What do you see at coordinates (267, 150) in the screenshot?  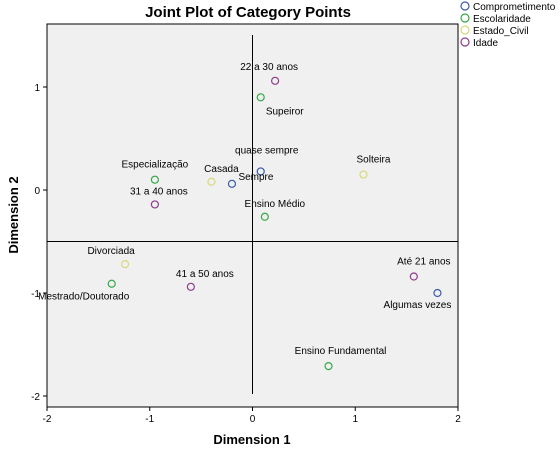 I see `point-label: quase sempre` at bounding box center [267, 150].